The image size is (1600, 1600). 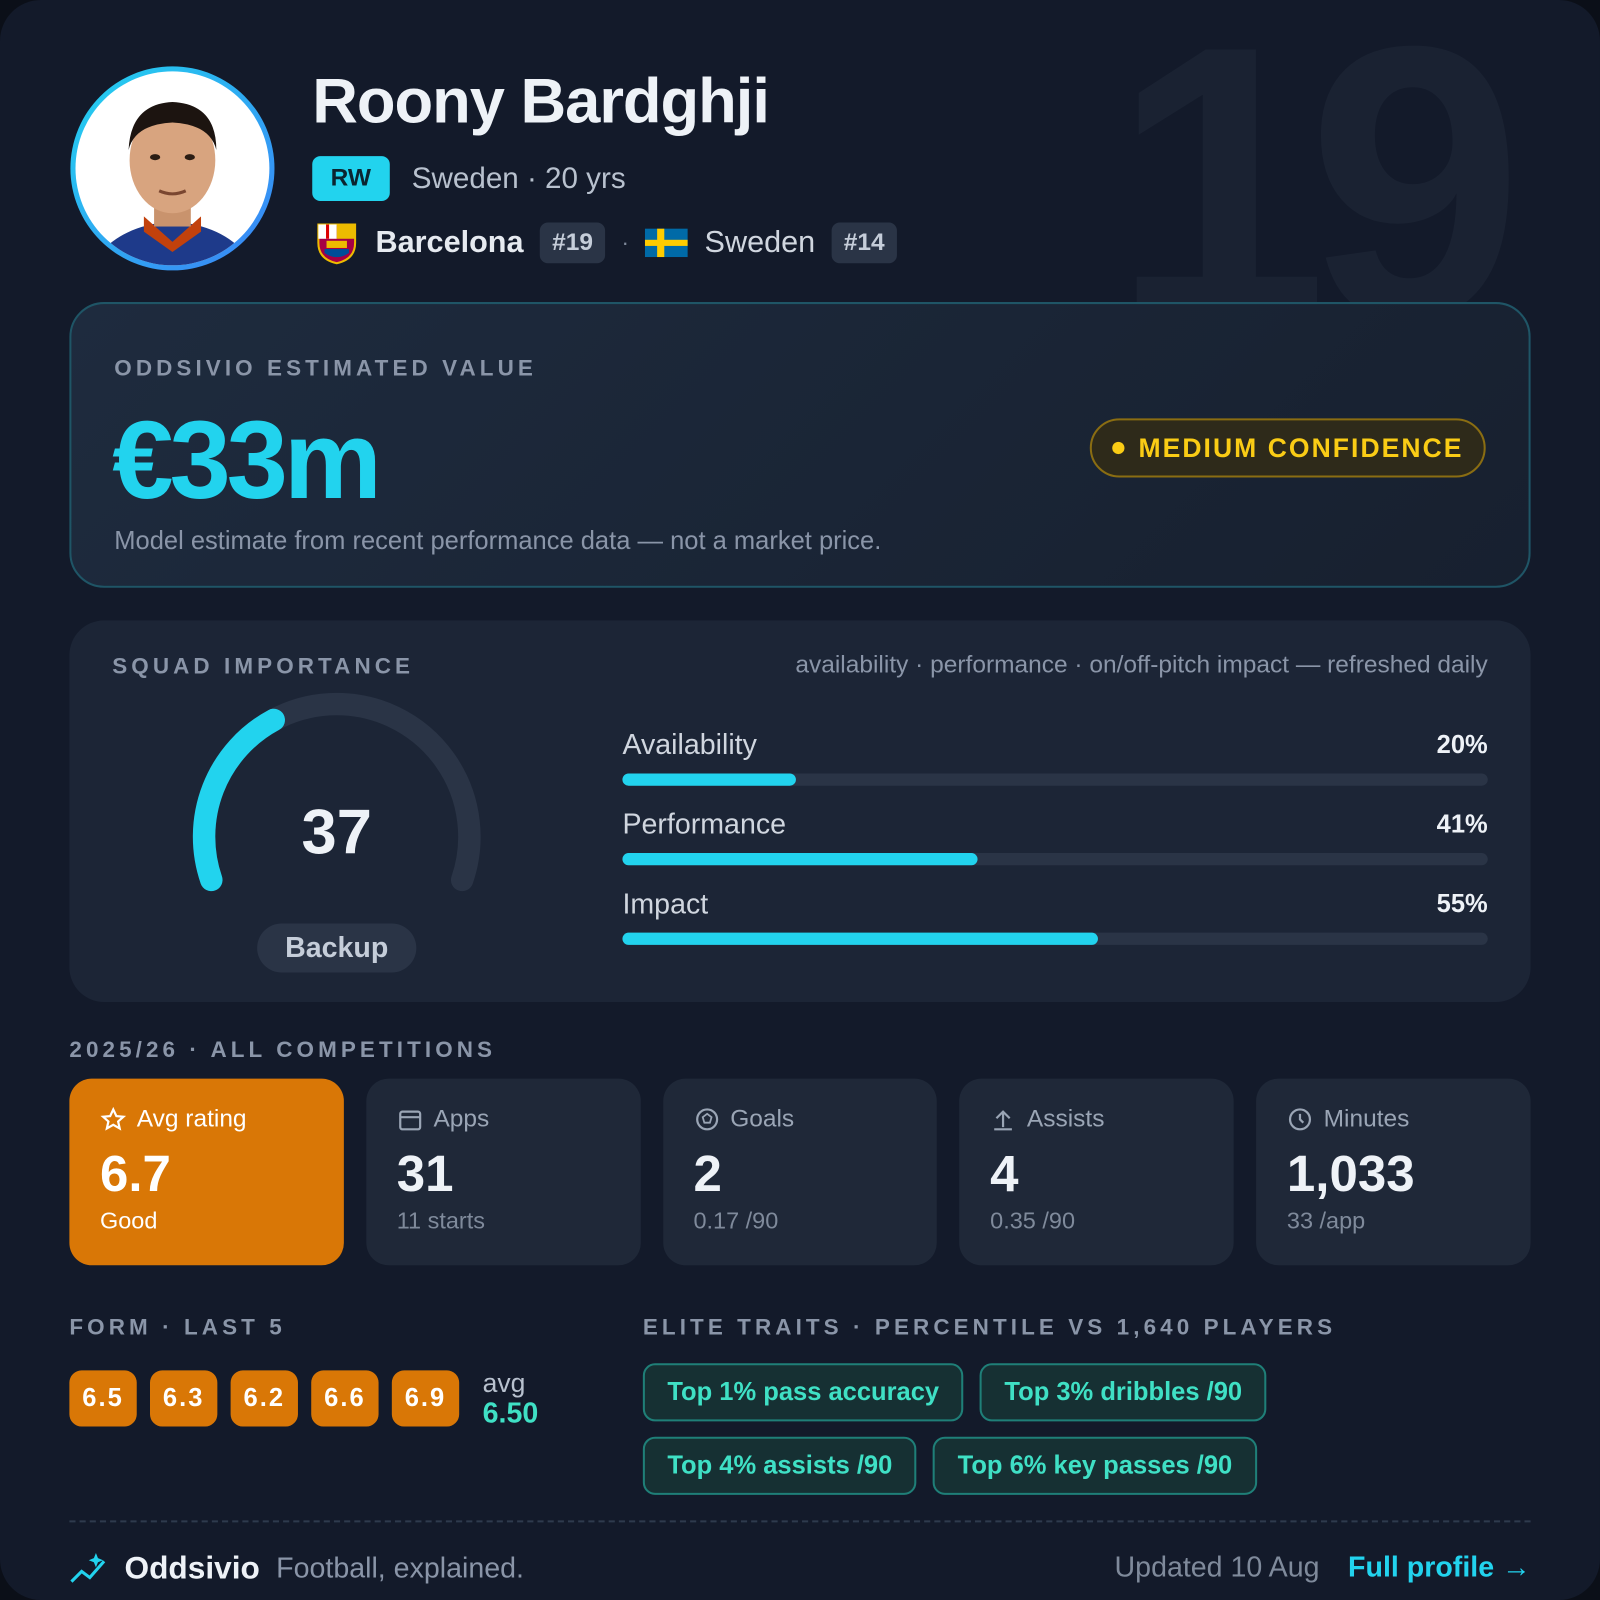 I want to click on stat-sub: Good, so click(x=128, y=1220).